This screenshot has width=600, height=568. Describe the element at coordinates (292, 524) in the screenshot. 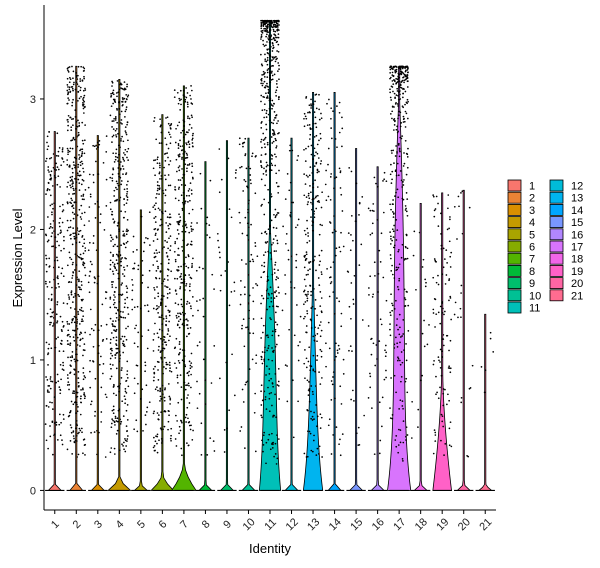

I see `x-tick-label: 12` at that location.